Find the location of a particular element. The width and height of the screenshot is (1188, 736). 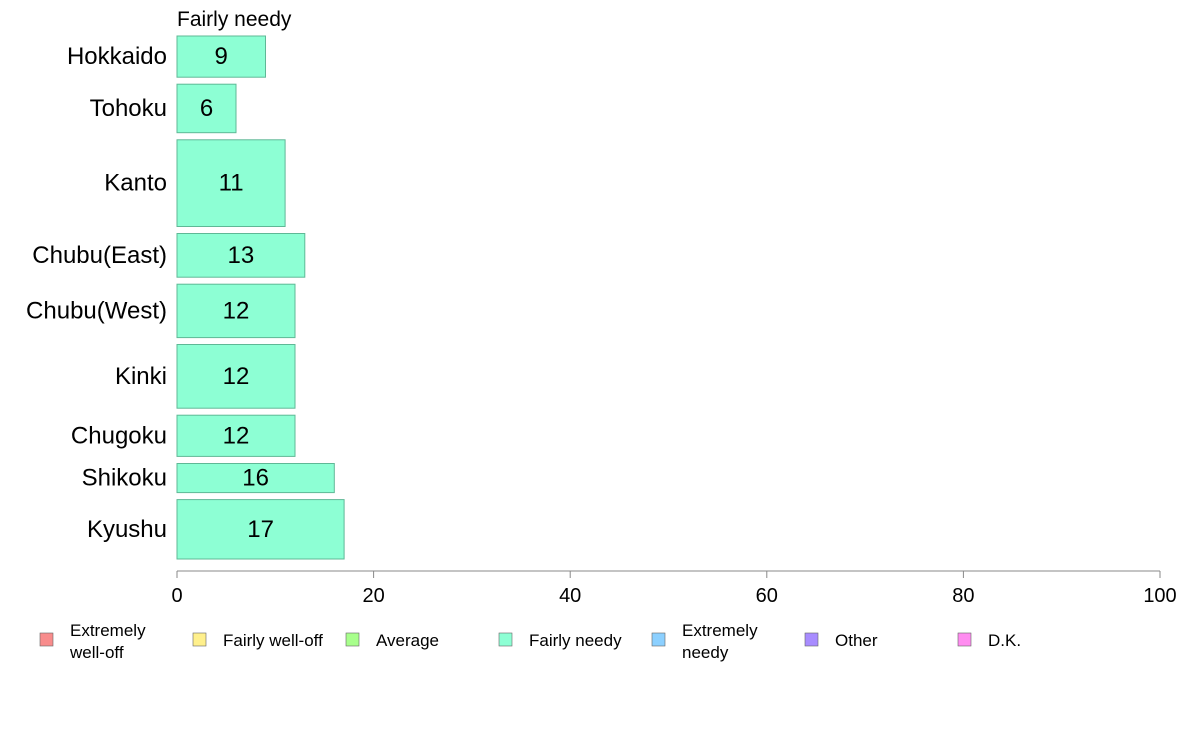

bar-tohoku is located at coordinates (206, 108).